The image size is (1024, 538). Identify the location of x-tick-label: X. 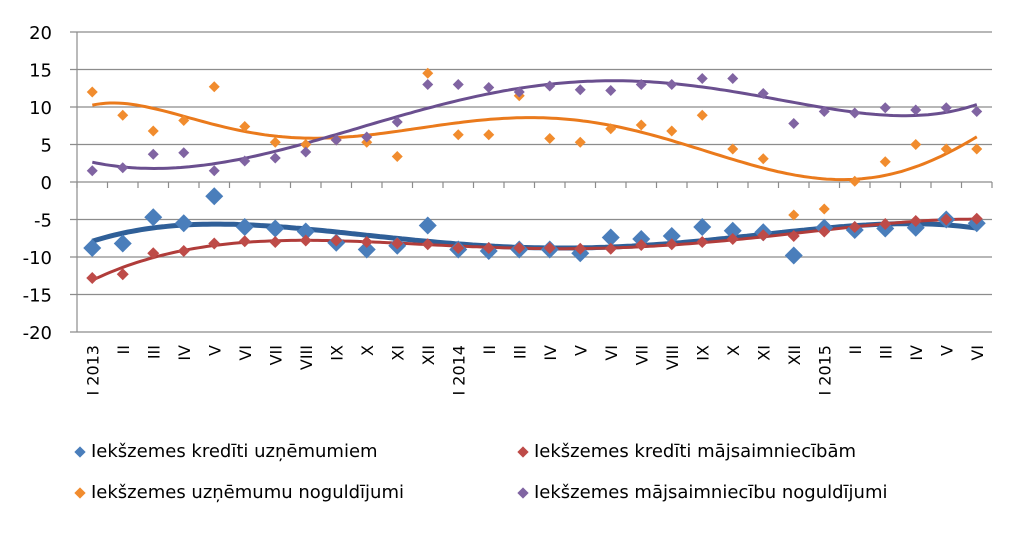
(733, 350).